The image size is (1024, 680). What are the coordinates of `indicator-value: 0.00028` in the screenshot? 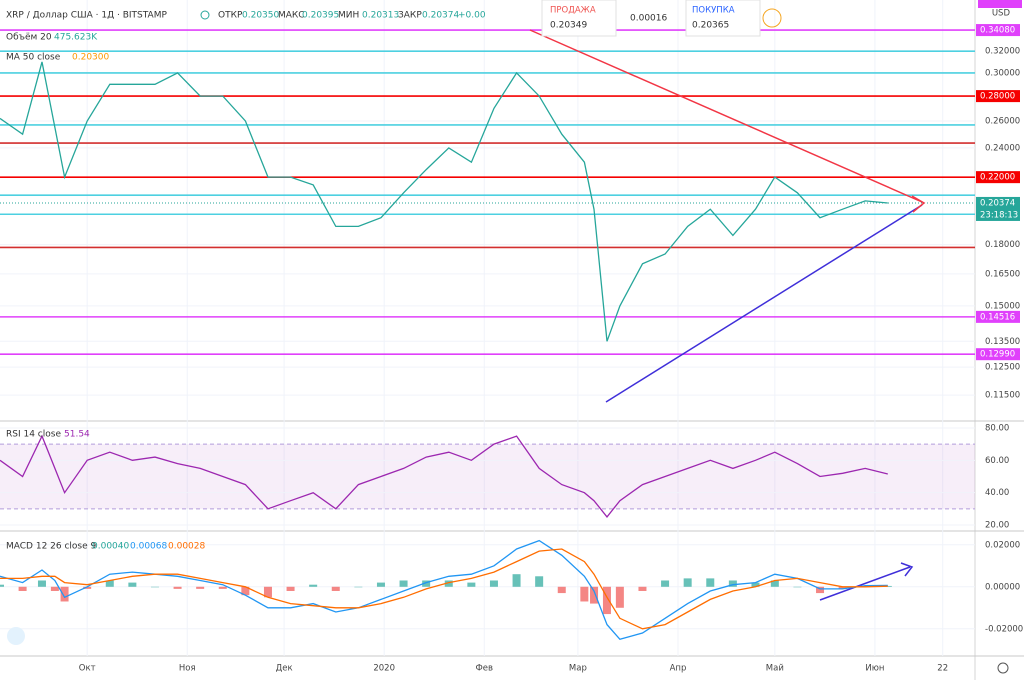 It's located at (186, 547).